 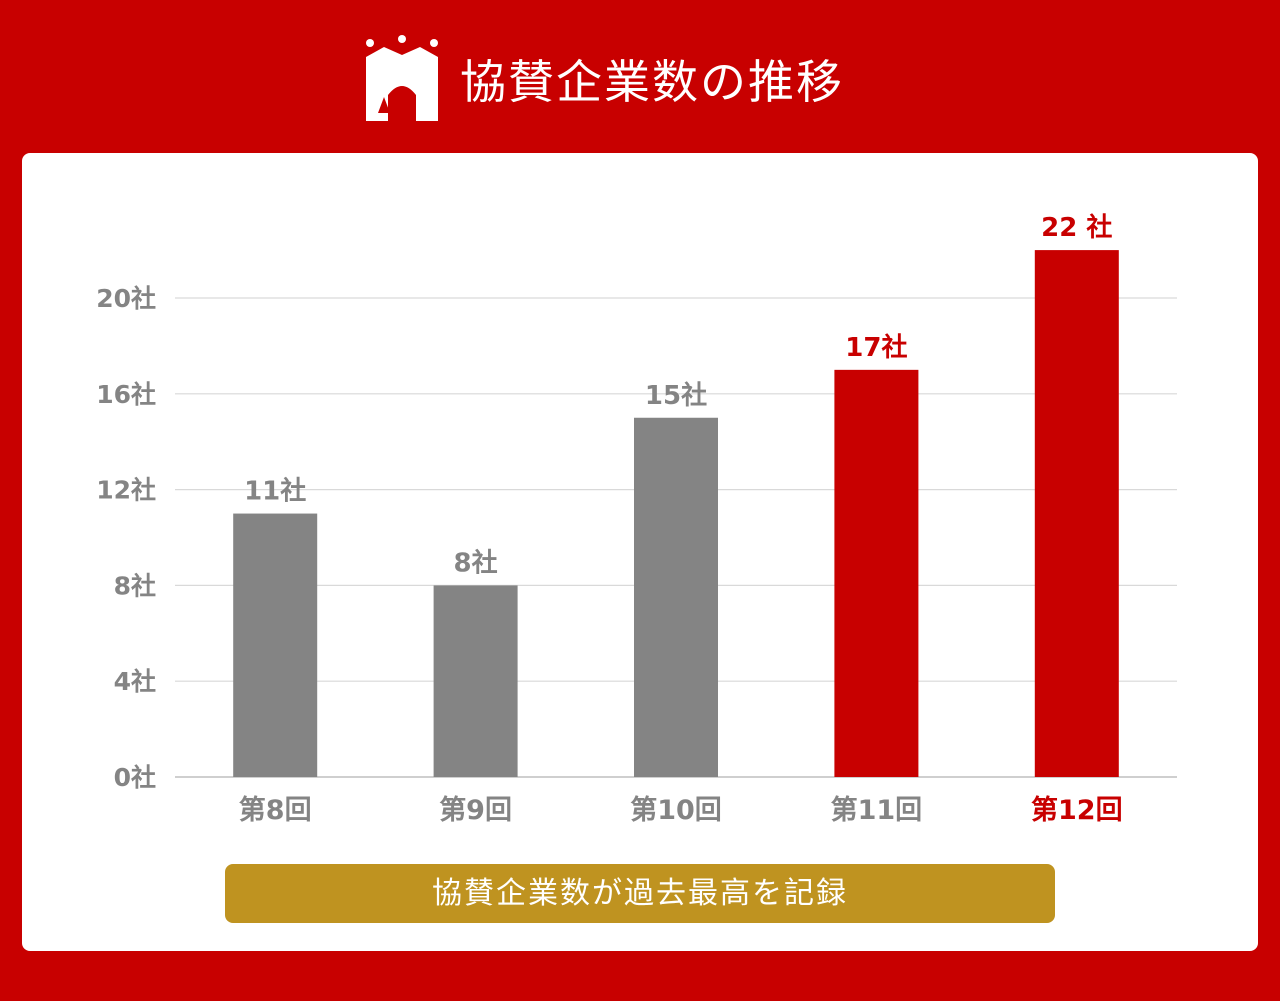 I want to click on page-title: 協賛企業数の推移, so click(x=652, y=82).